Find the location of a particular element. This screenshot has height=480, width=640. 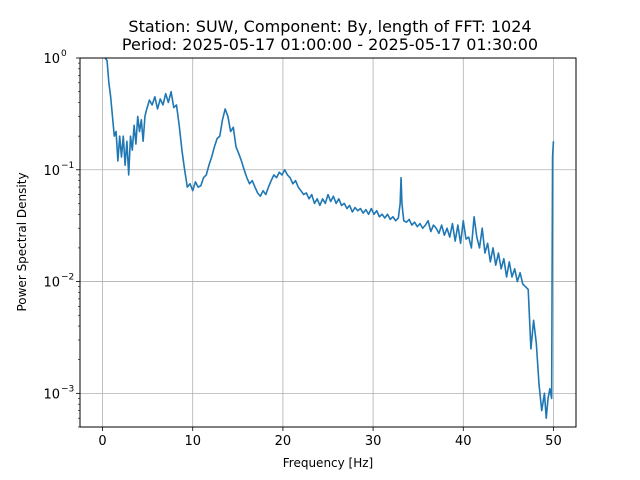

x-tick-label: 20 is located at coordinates (283, 441).